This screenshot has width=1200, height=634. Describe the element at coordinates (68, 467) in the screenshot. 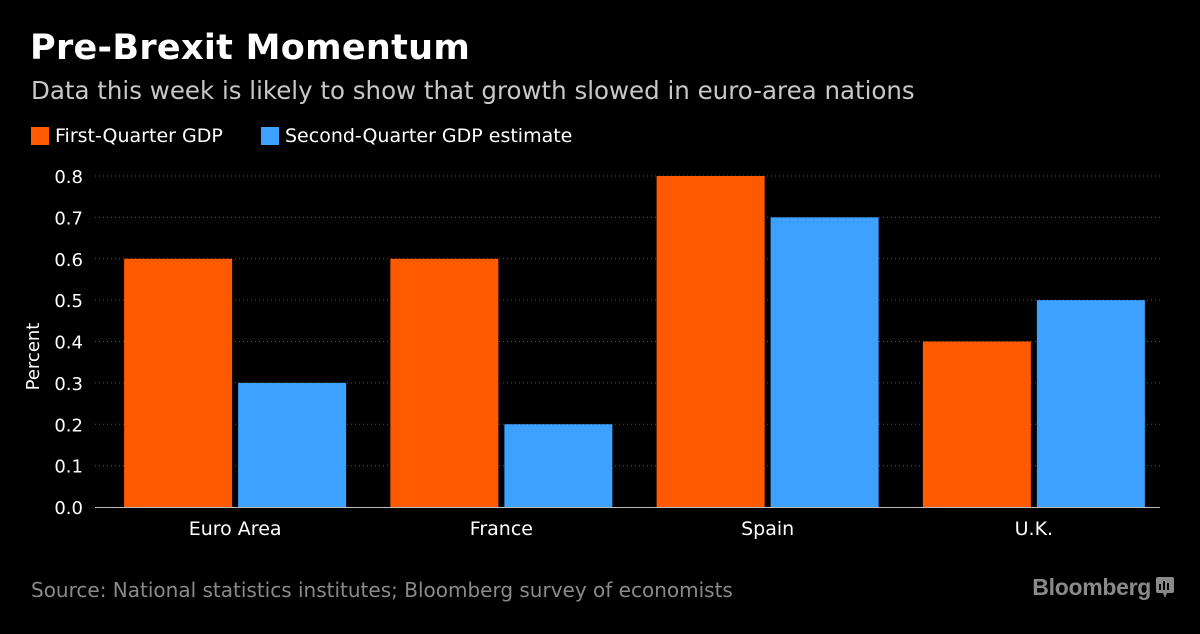

I see `y-tick-label: 0.1` at that location.